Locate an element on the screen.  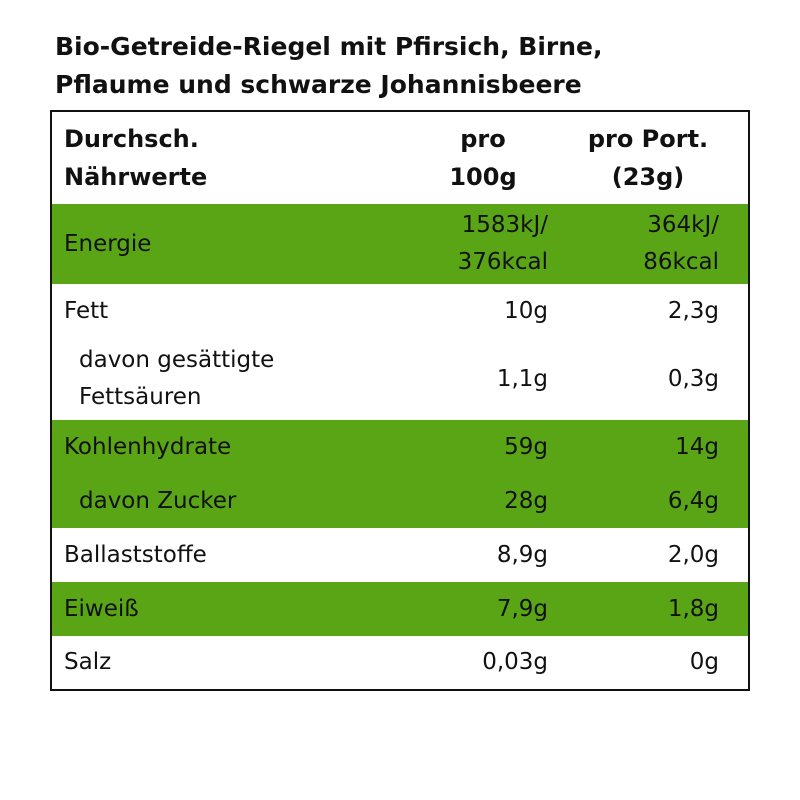
table-row: Fett 10g 2,3g is located at coordinates (400, 311).